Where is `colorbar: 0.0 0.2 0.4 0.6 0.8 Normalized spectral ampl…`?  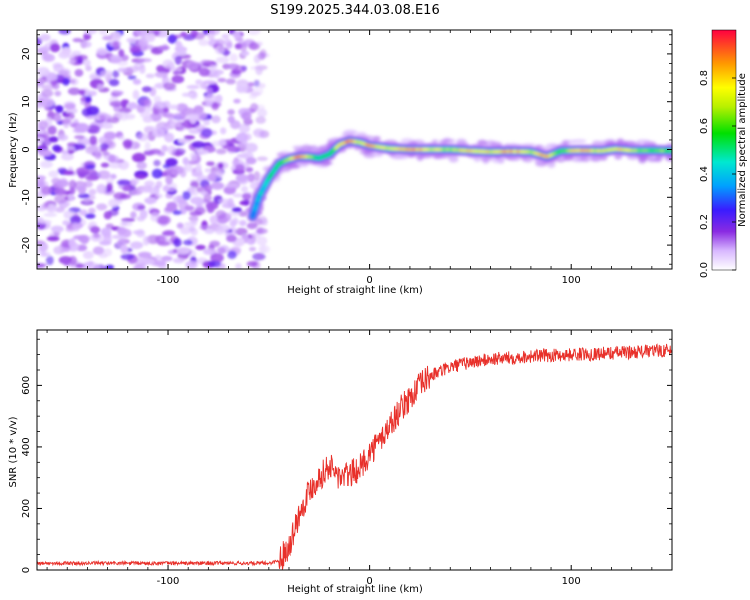
colorbar: 0.0 0.2 0.4 0.6 0.8 Normalized spectral ampl… is located at coordinates (723, 153).